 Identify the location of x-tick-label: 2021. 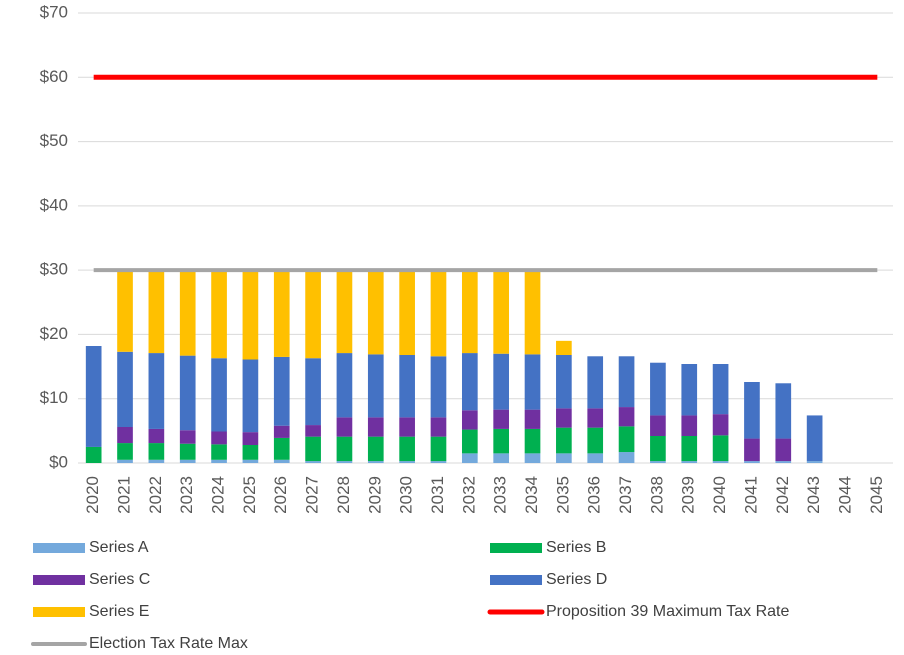
(124, 495).